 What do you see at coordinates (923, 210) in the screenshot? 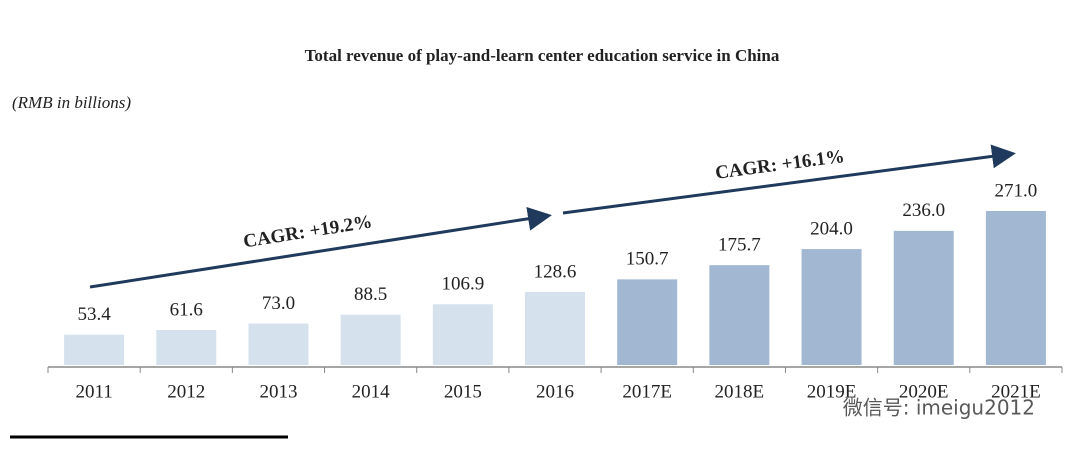
I see `value-label: 236.0` at bounding box center [923, 210].